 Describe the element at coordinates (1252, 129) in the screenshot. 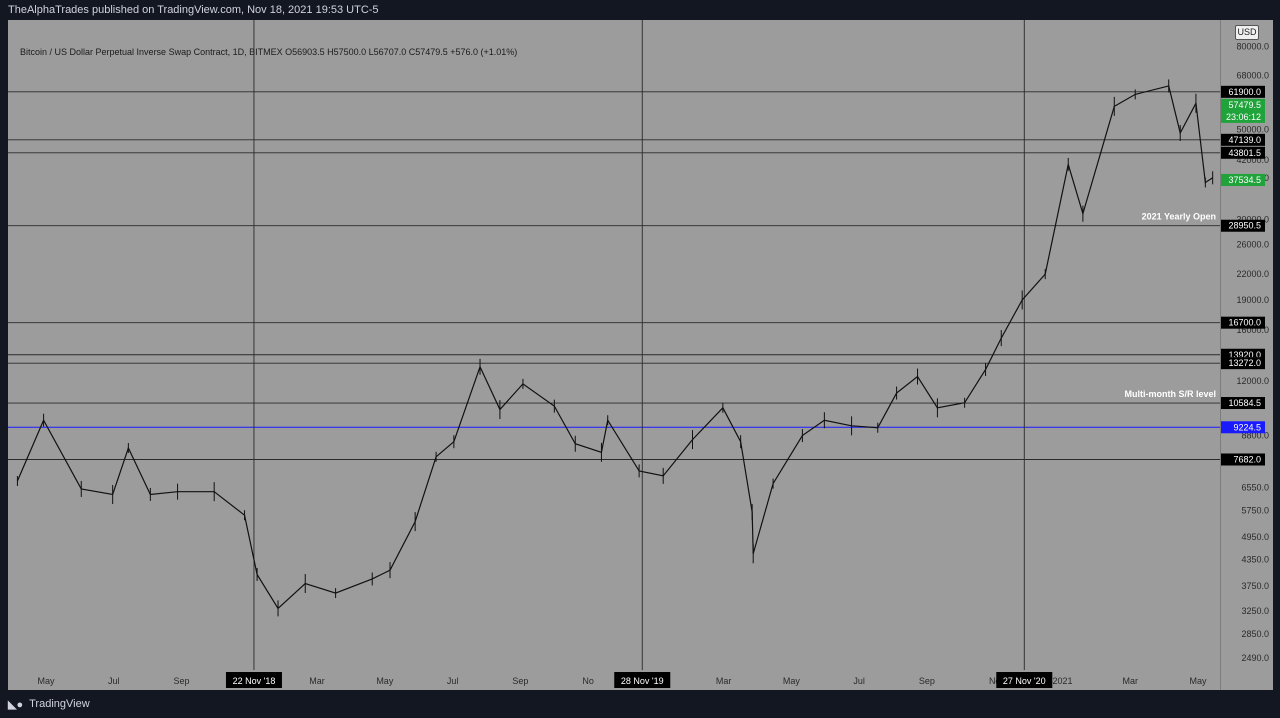

I see `price-tick-label: 50000.0` at that location.